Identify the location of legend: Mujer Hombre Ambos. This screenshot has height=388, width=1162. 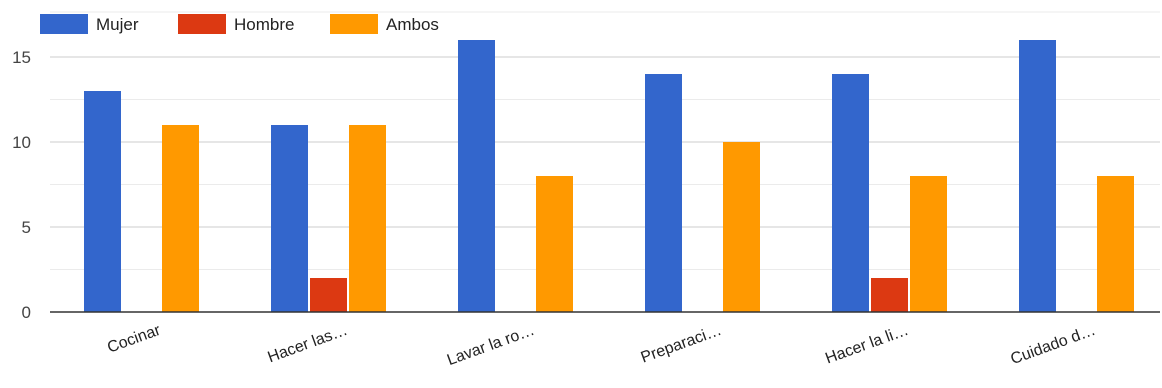
(239, 24).